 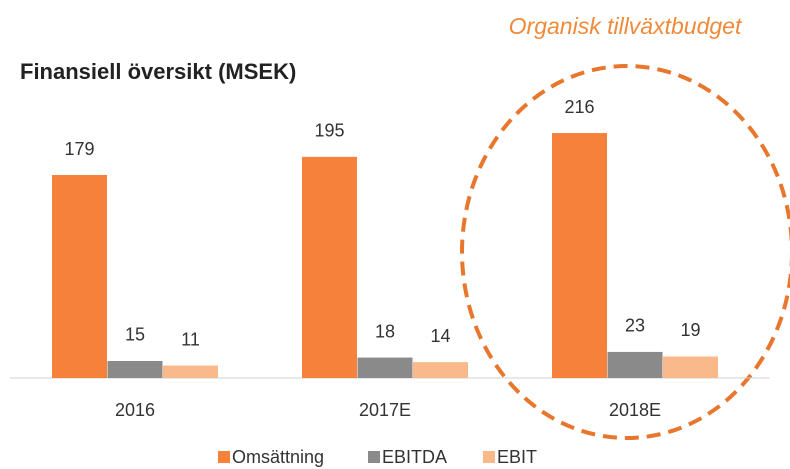 What do you see at coordinates (385, 410) in the screenshot?
I see `x-tick-label: 2017E` at bounding box center [385, 410].